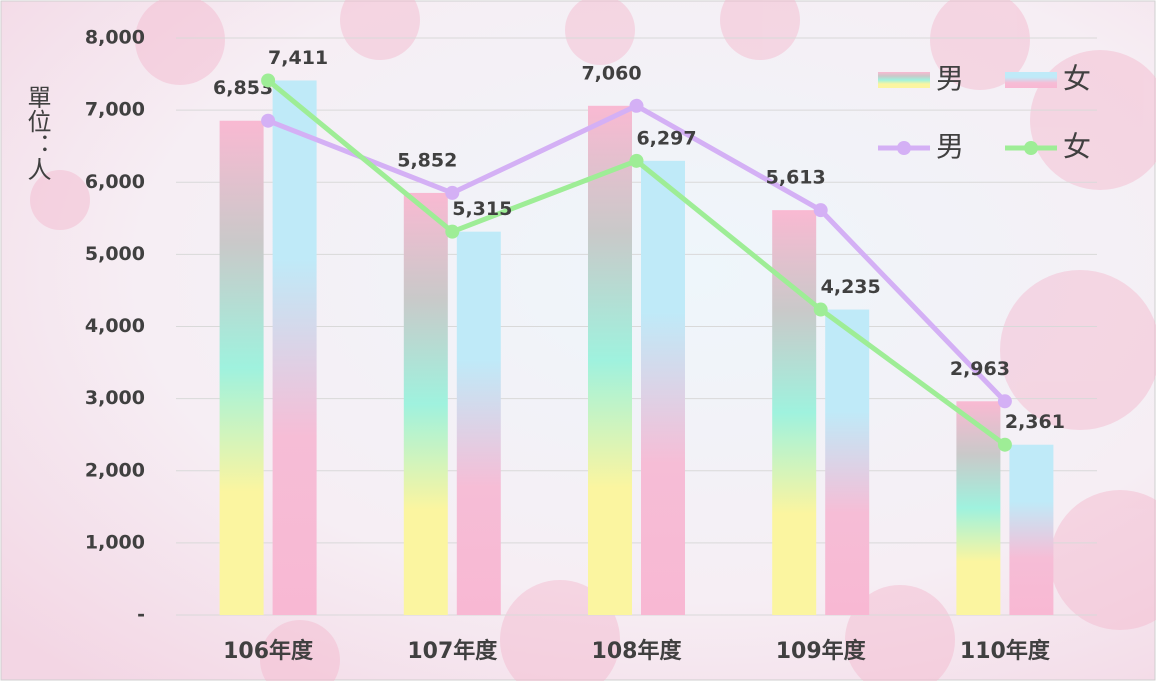 This screenshot has height=685, width=1156. Describe the element at coordinates (115, 38) in the screenshot. I see `y-tick-label: 8,000` at that location.